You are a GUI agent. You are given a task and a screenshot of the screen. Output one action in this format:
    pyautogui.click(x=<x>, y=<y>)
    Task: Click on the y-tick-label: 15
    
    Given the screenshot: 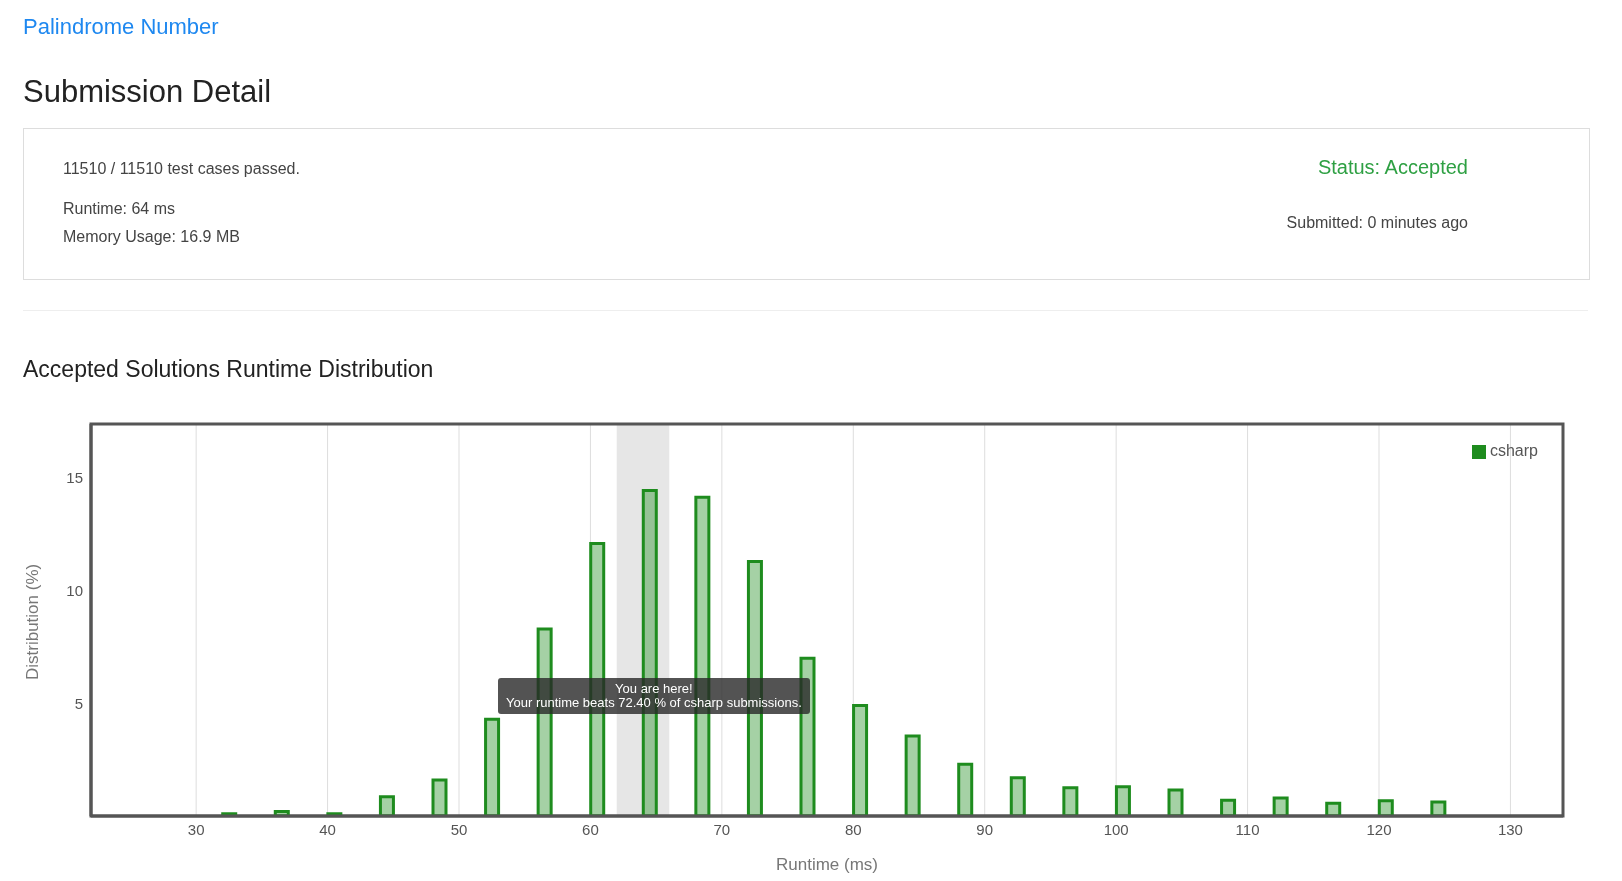 What is the action you would take?
    pyautogui.click(x=74, y=478)
    